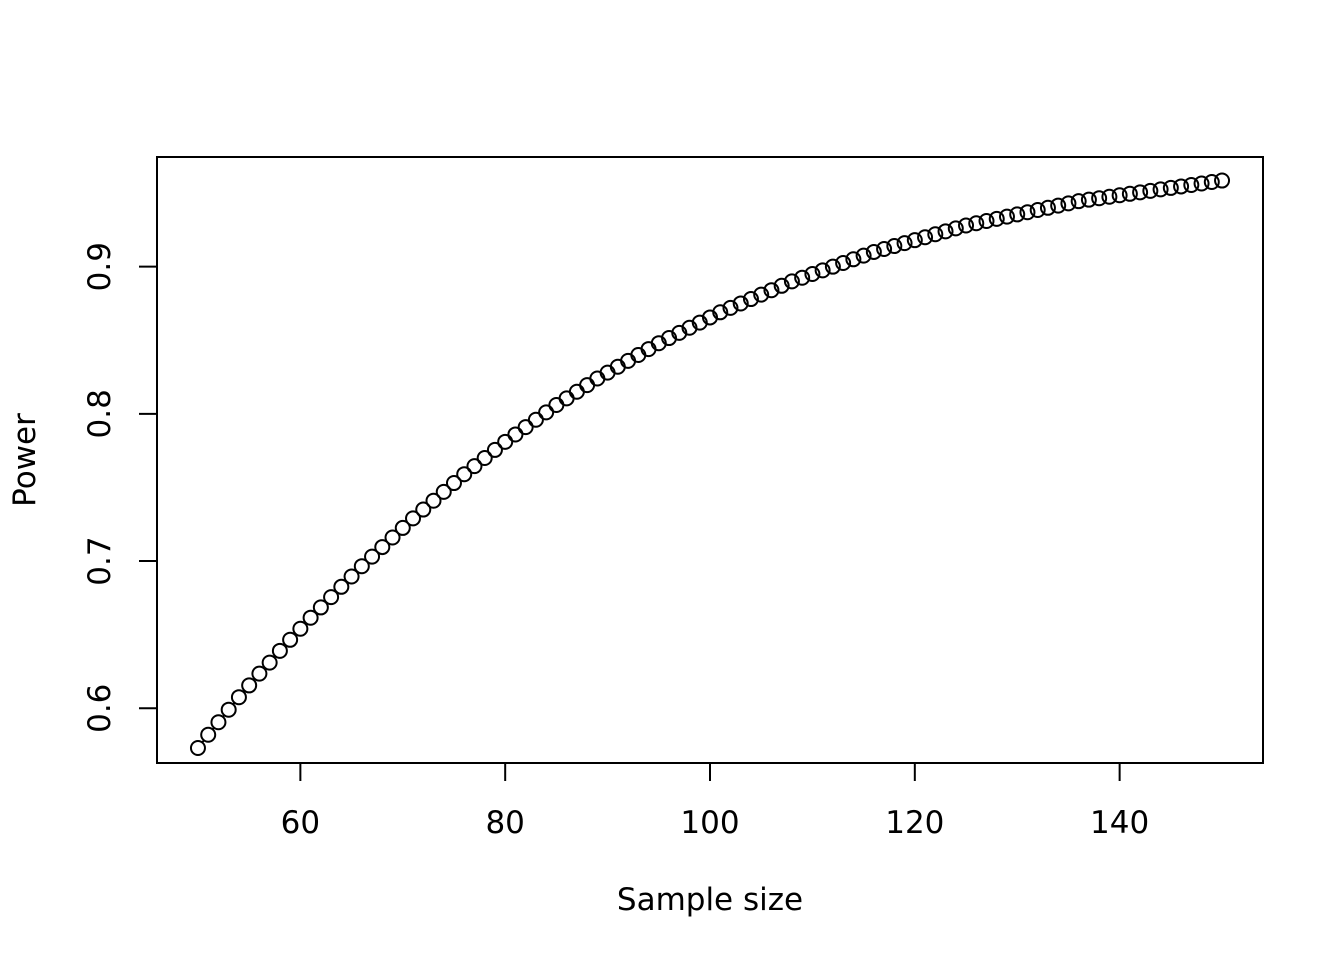  I want to click on y-axis: 0.6 0.7 0.8 0.9, so click(119, 487).